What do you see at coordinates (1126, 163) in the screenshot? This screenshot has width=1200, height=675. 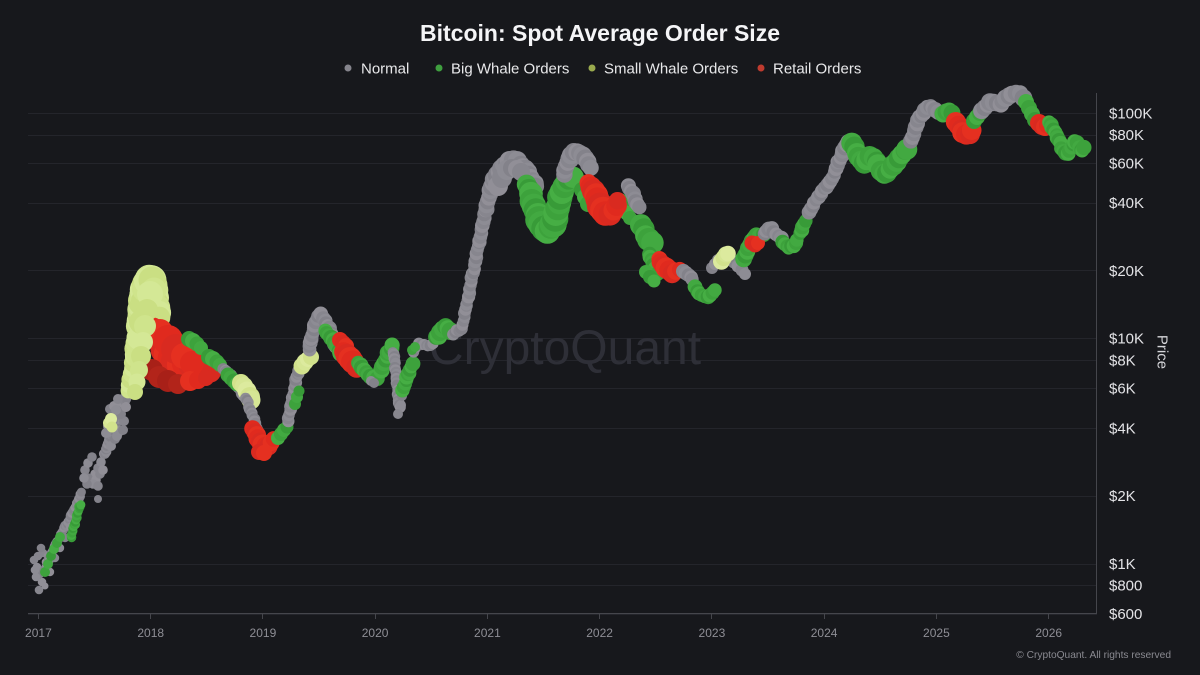 I see `svg-text: $60K` at bounding box center [1126, 163].